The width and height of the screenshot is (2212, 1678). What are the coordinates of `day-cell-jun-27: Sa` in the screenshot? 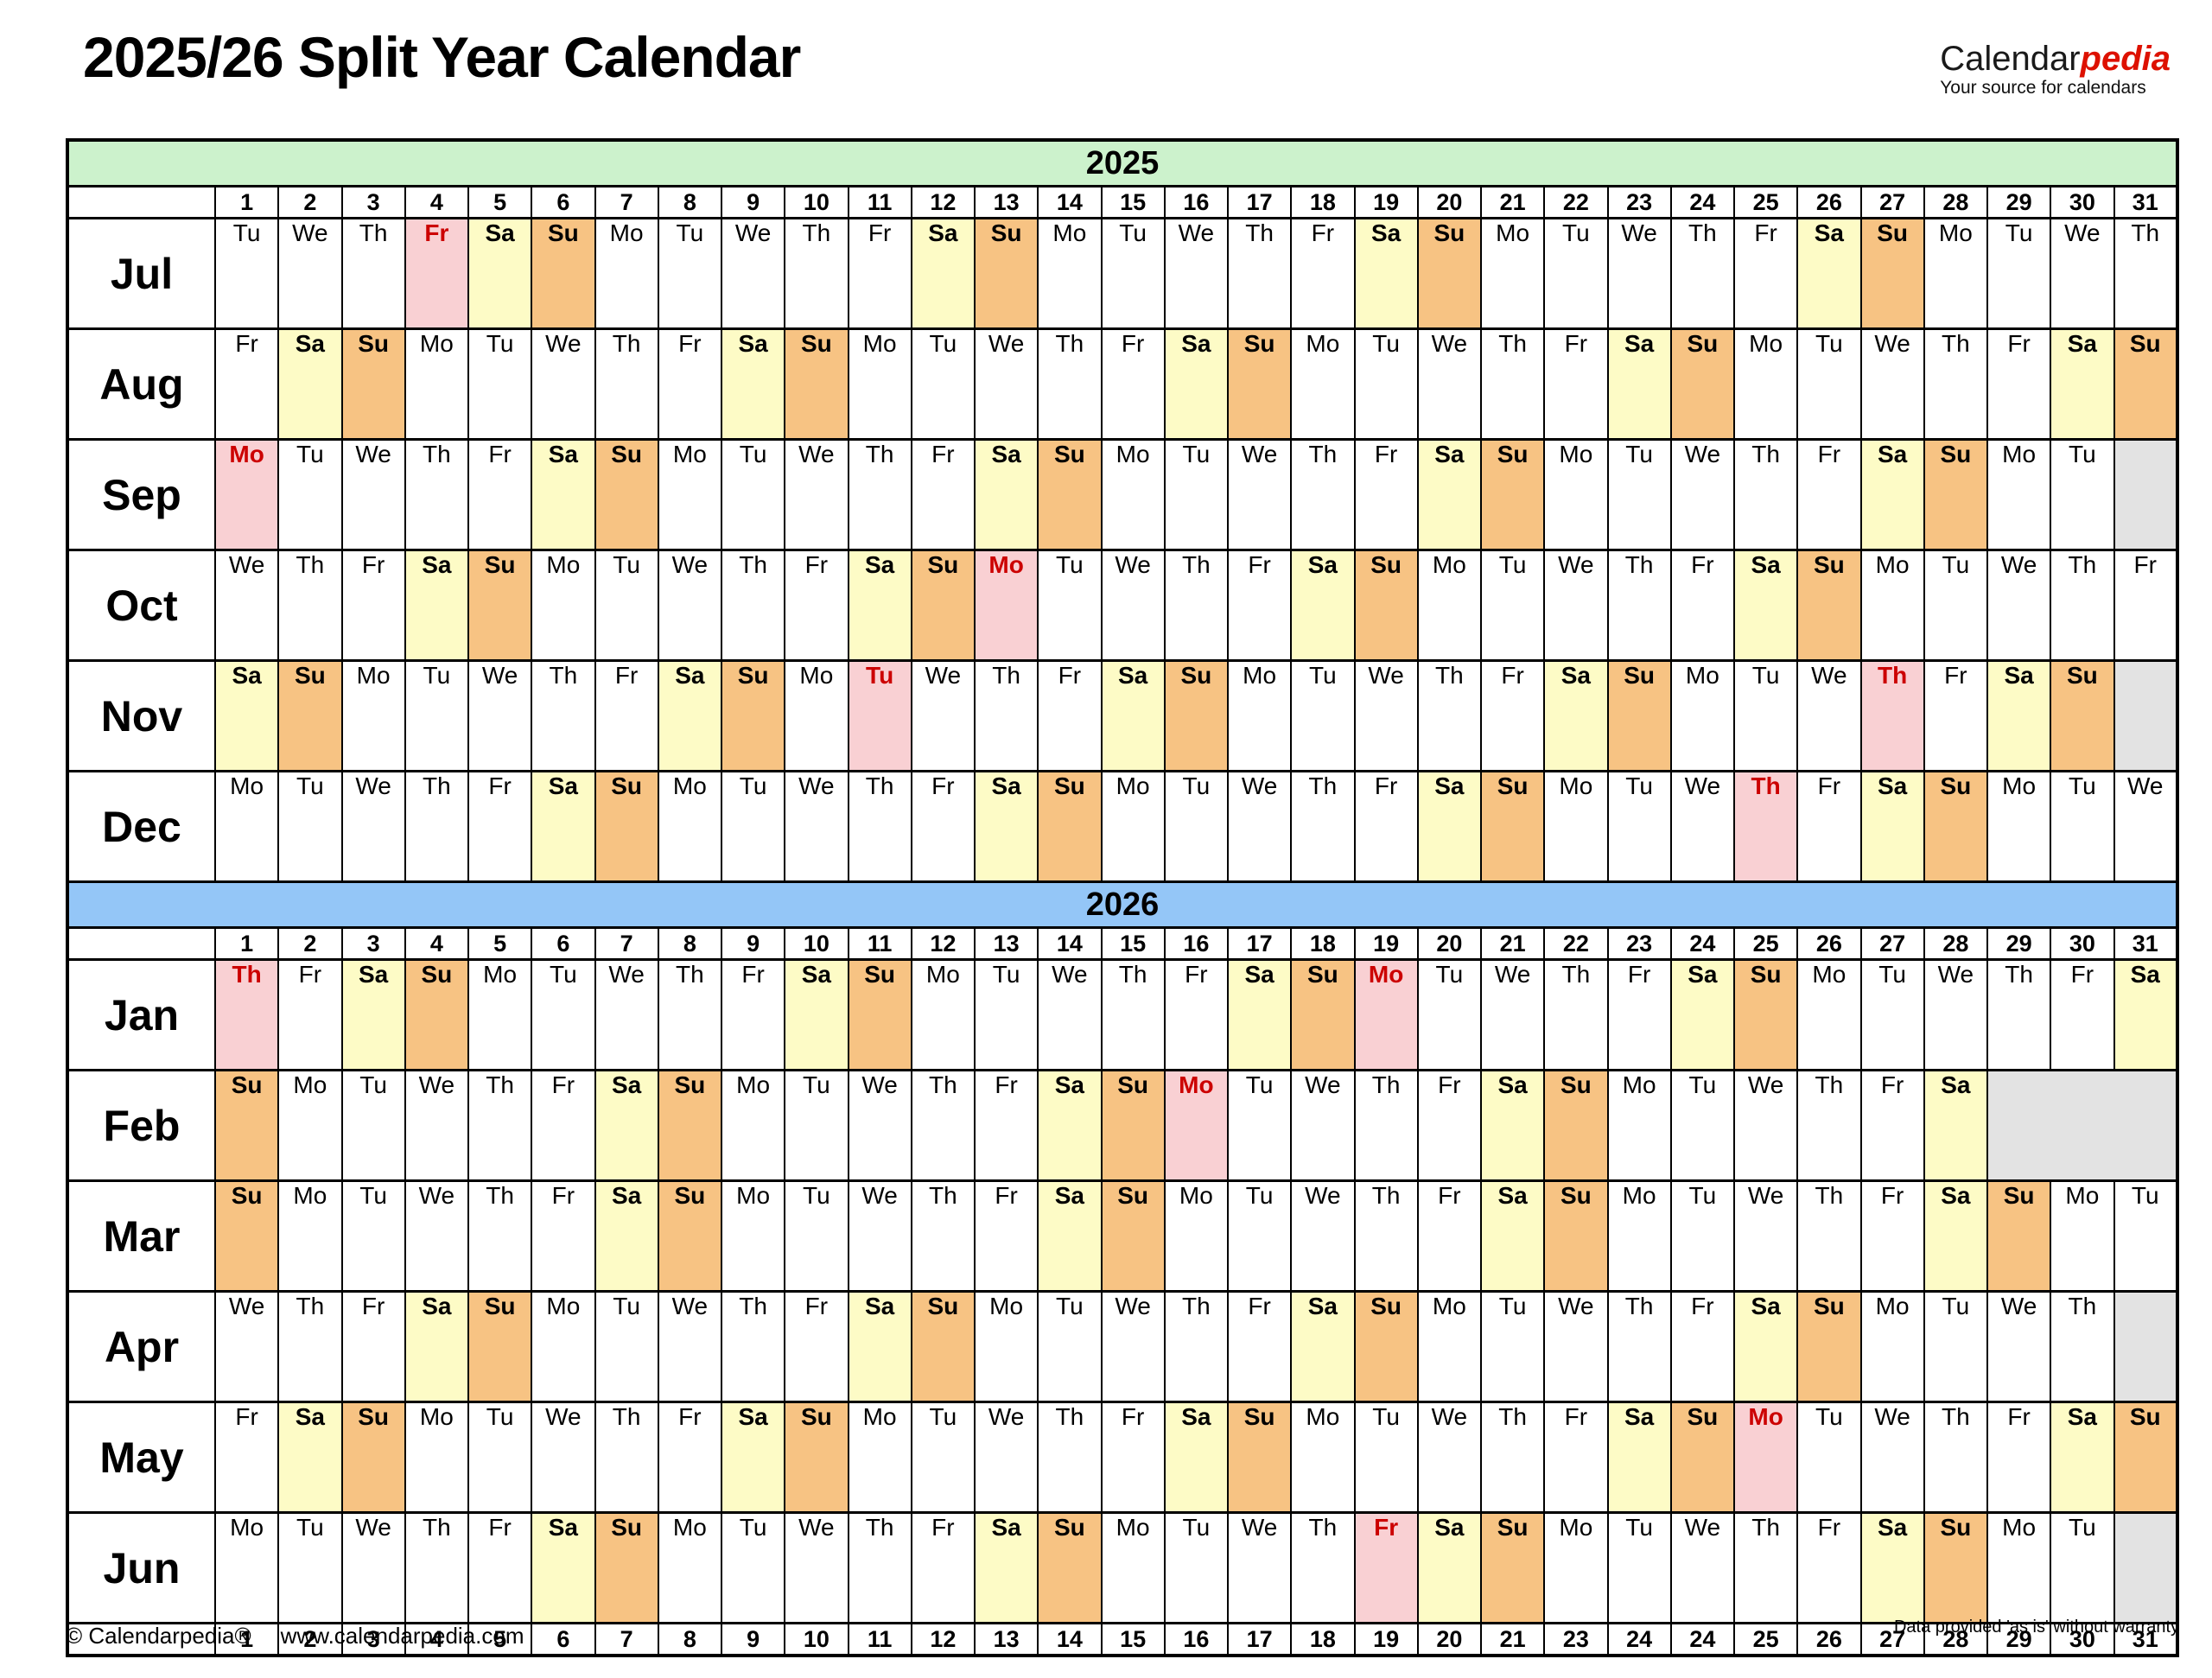 It's located at (1892, 1568).